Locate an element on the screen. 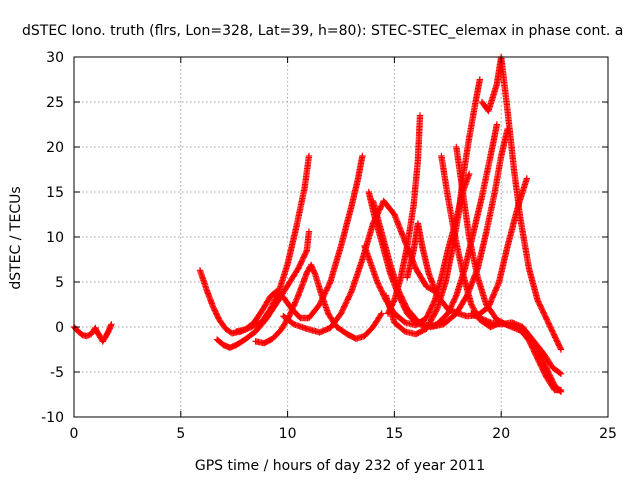 The width and height of the screenshot is (640, 480). y-tick-label: 0 is located at coordinates (59, 328).